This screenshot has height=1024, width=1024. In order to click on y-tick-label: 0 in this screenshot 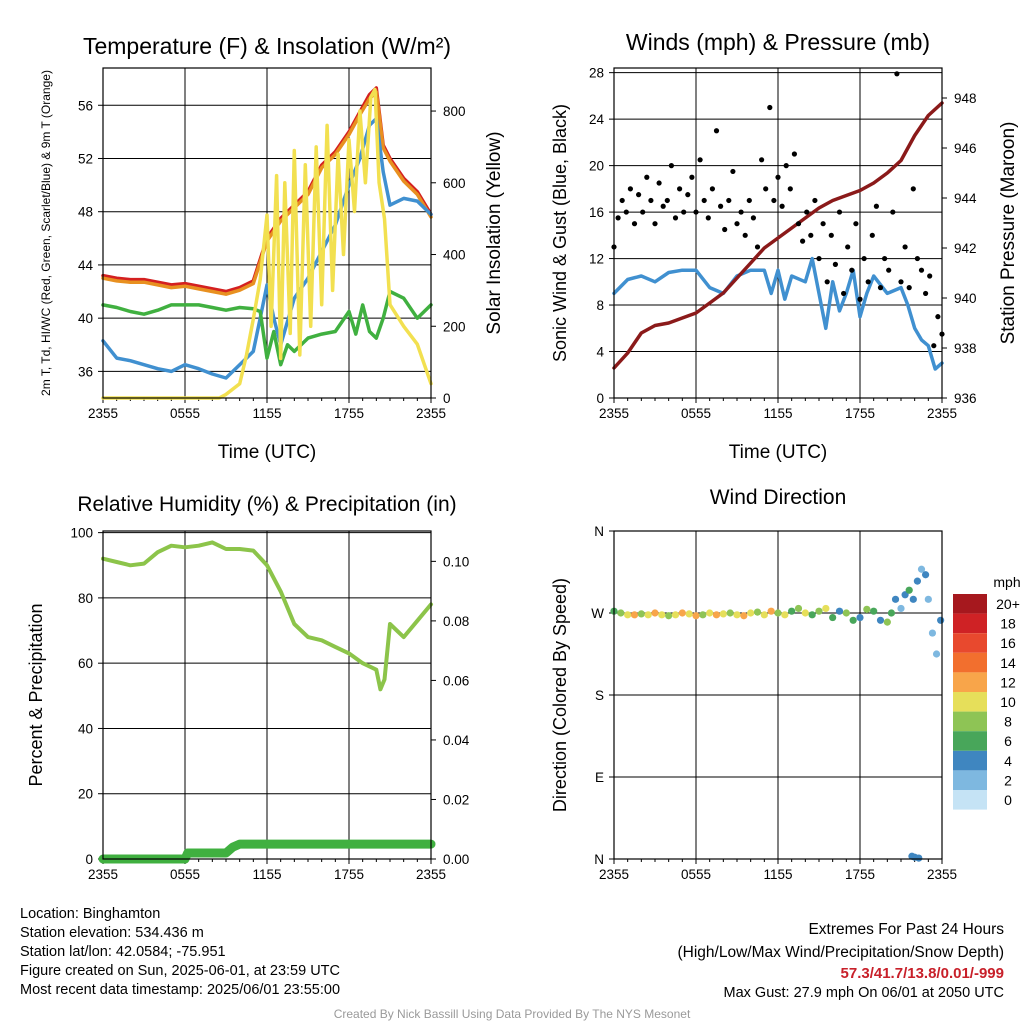, I will do `click(89, 859)`.